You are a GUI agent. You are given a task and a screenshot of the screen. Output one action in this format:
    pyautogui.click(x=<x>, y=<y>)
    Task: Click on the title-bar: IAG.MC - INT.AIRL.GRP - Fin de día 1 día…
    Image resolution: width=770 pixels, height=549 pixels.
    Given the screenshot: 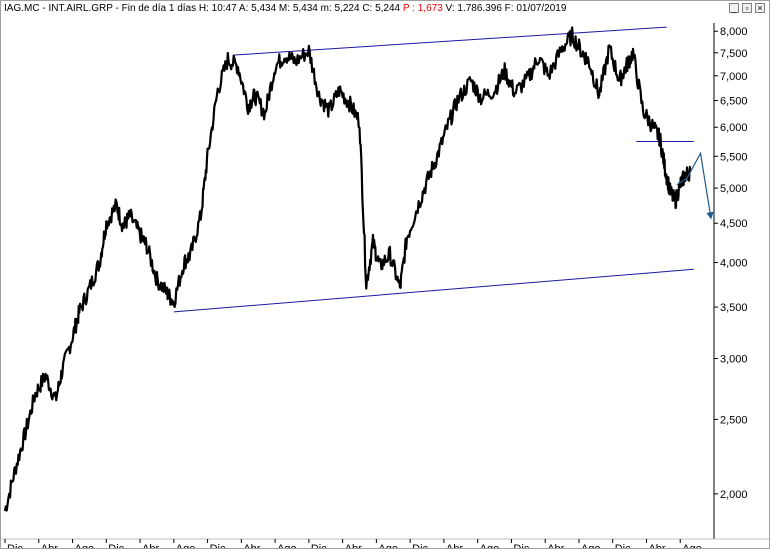 What is the action you would take?
    pyautogui.click(x=385, y=9)
    